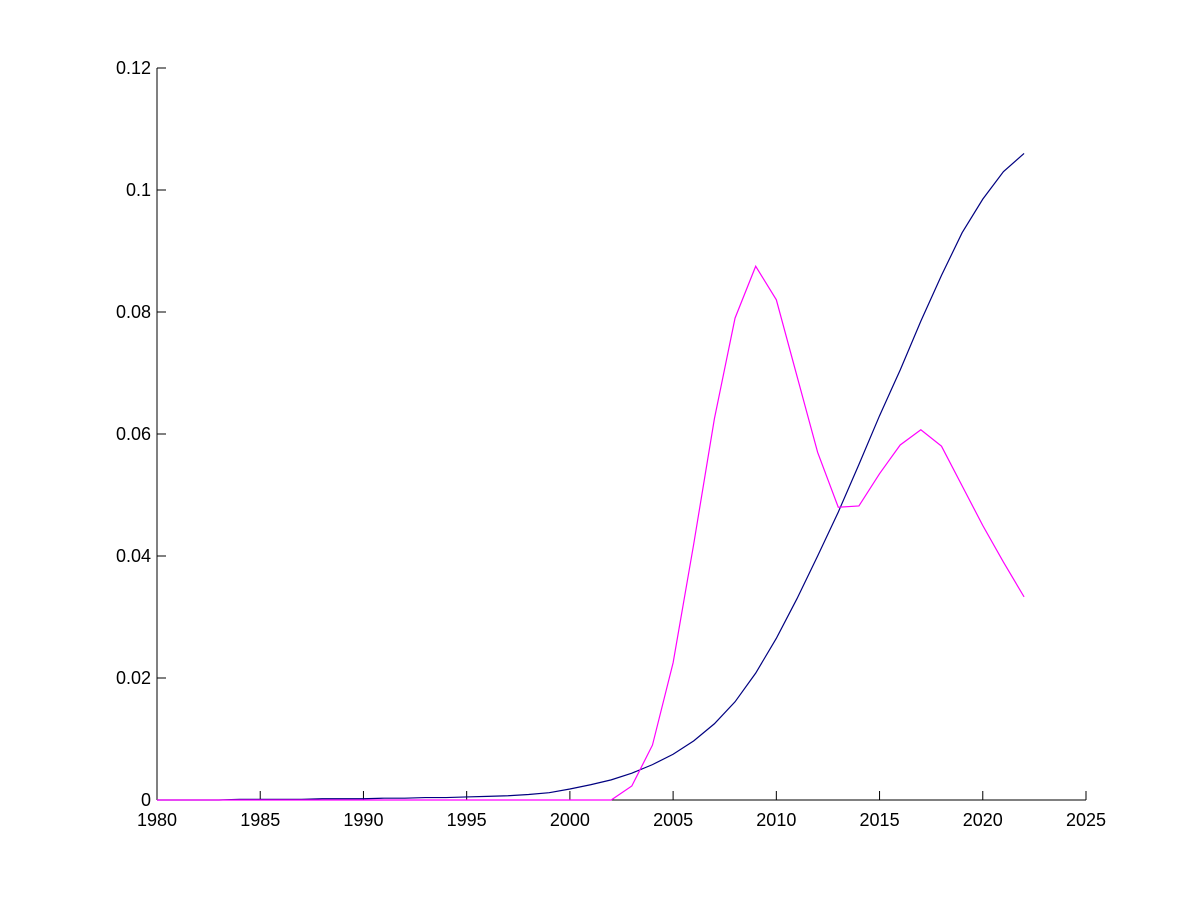 The width and height of the screenshot is (1200, 900). Describe the element at coordinates (133, 678) in the screenshot. I see `y-tick-label: 0.02` at that location.